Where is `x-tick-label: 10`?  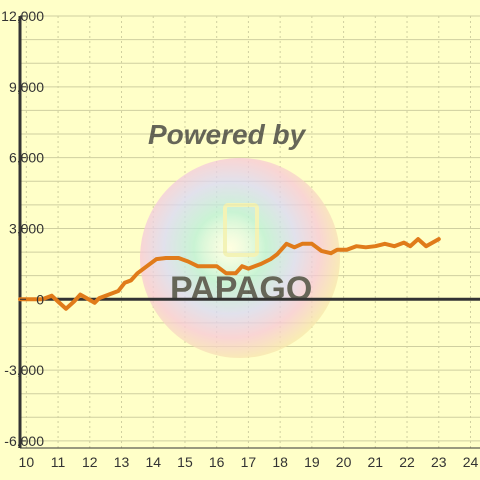
x-tick-label: 10 is located at coordinates (27, 462).